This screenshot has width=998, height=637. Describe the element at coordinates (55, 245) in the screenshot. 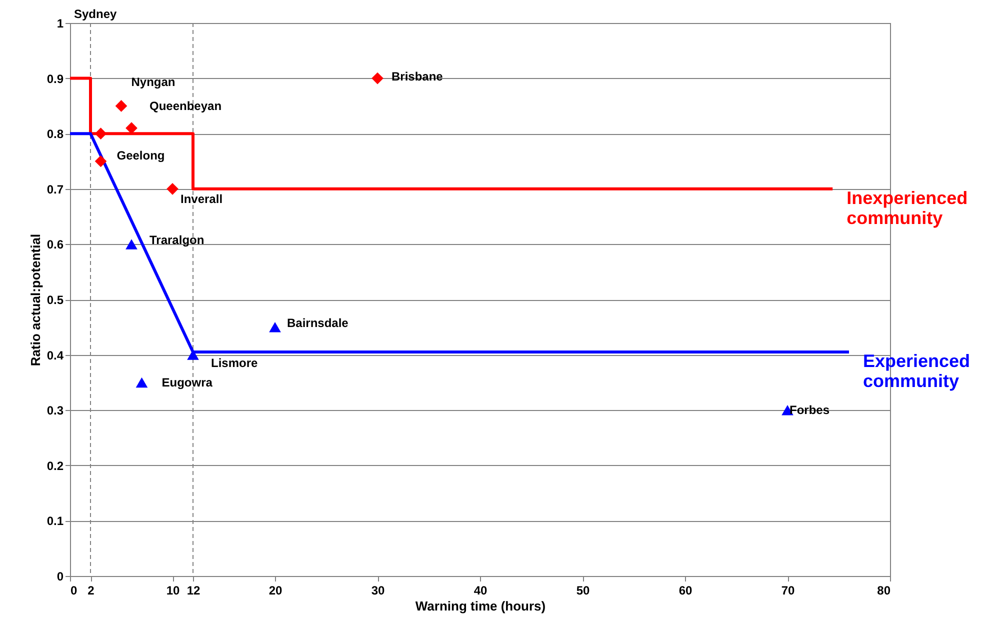

I see `y-tick-label: 0.6` at that location.